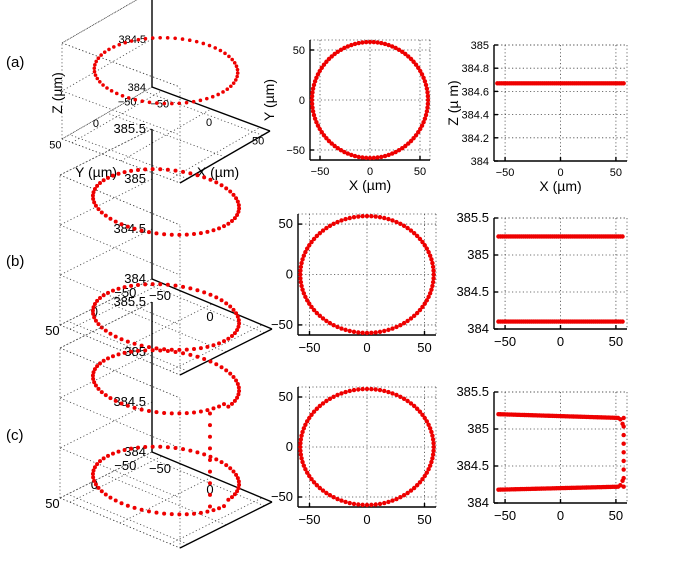 The height and width of the screenshot is (580, 692). I want to click on x-tick-label: 0, so click(209, 489).